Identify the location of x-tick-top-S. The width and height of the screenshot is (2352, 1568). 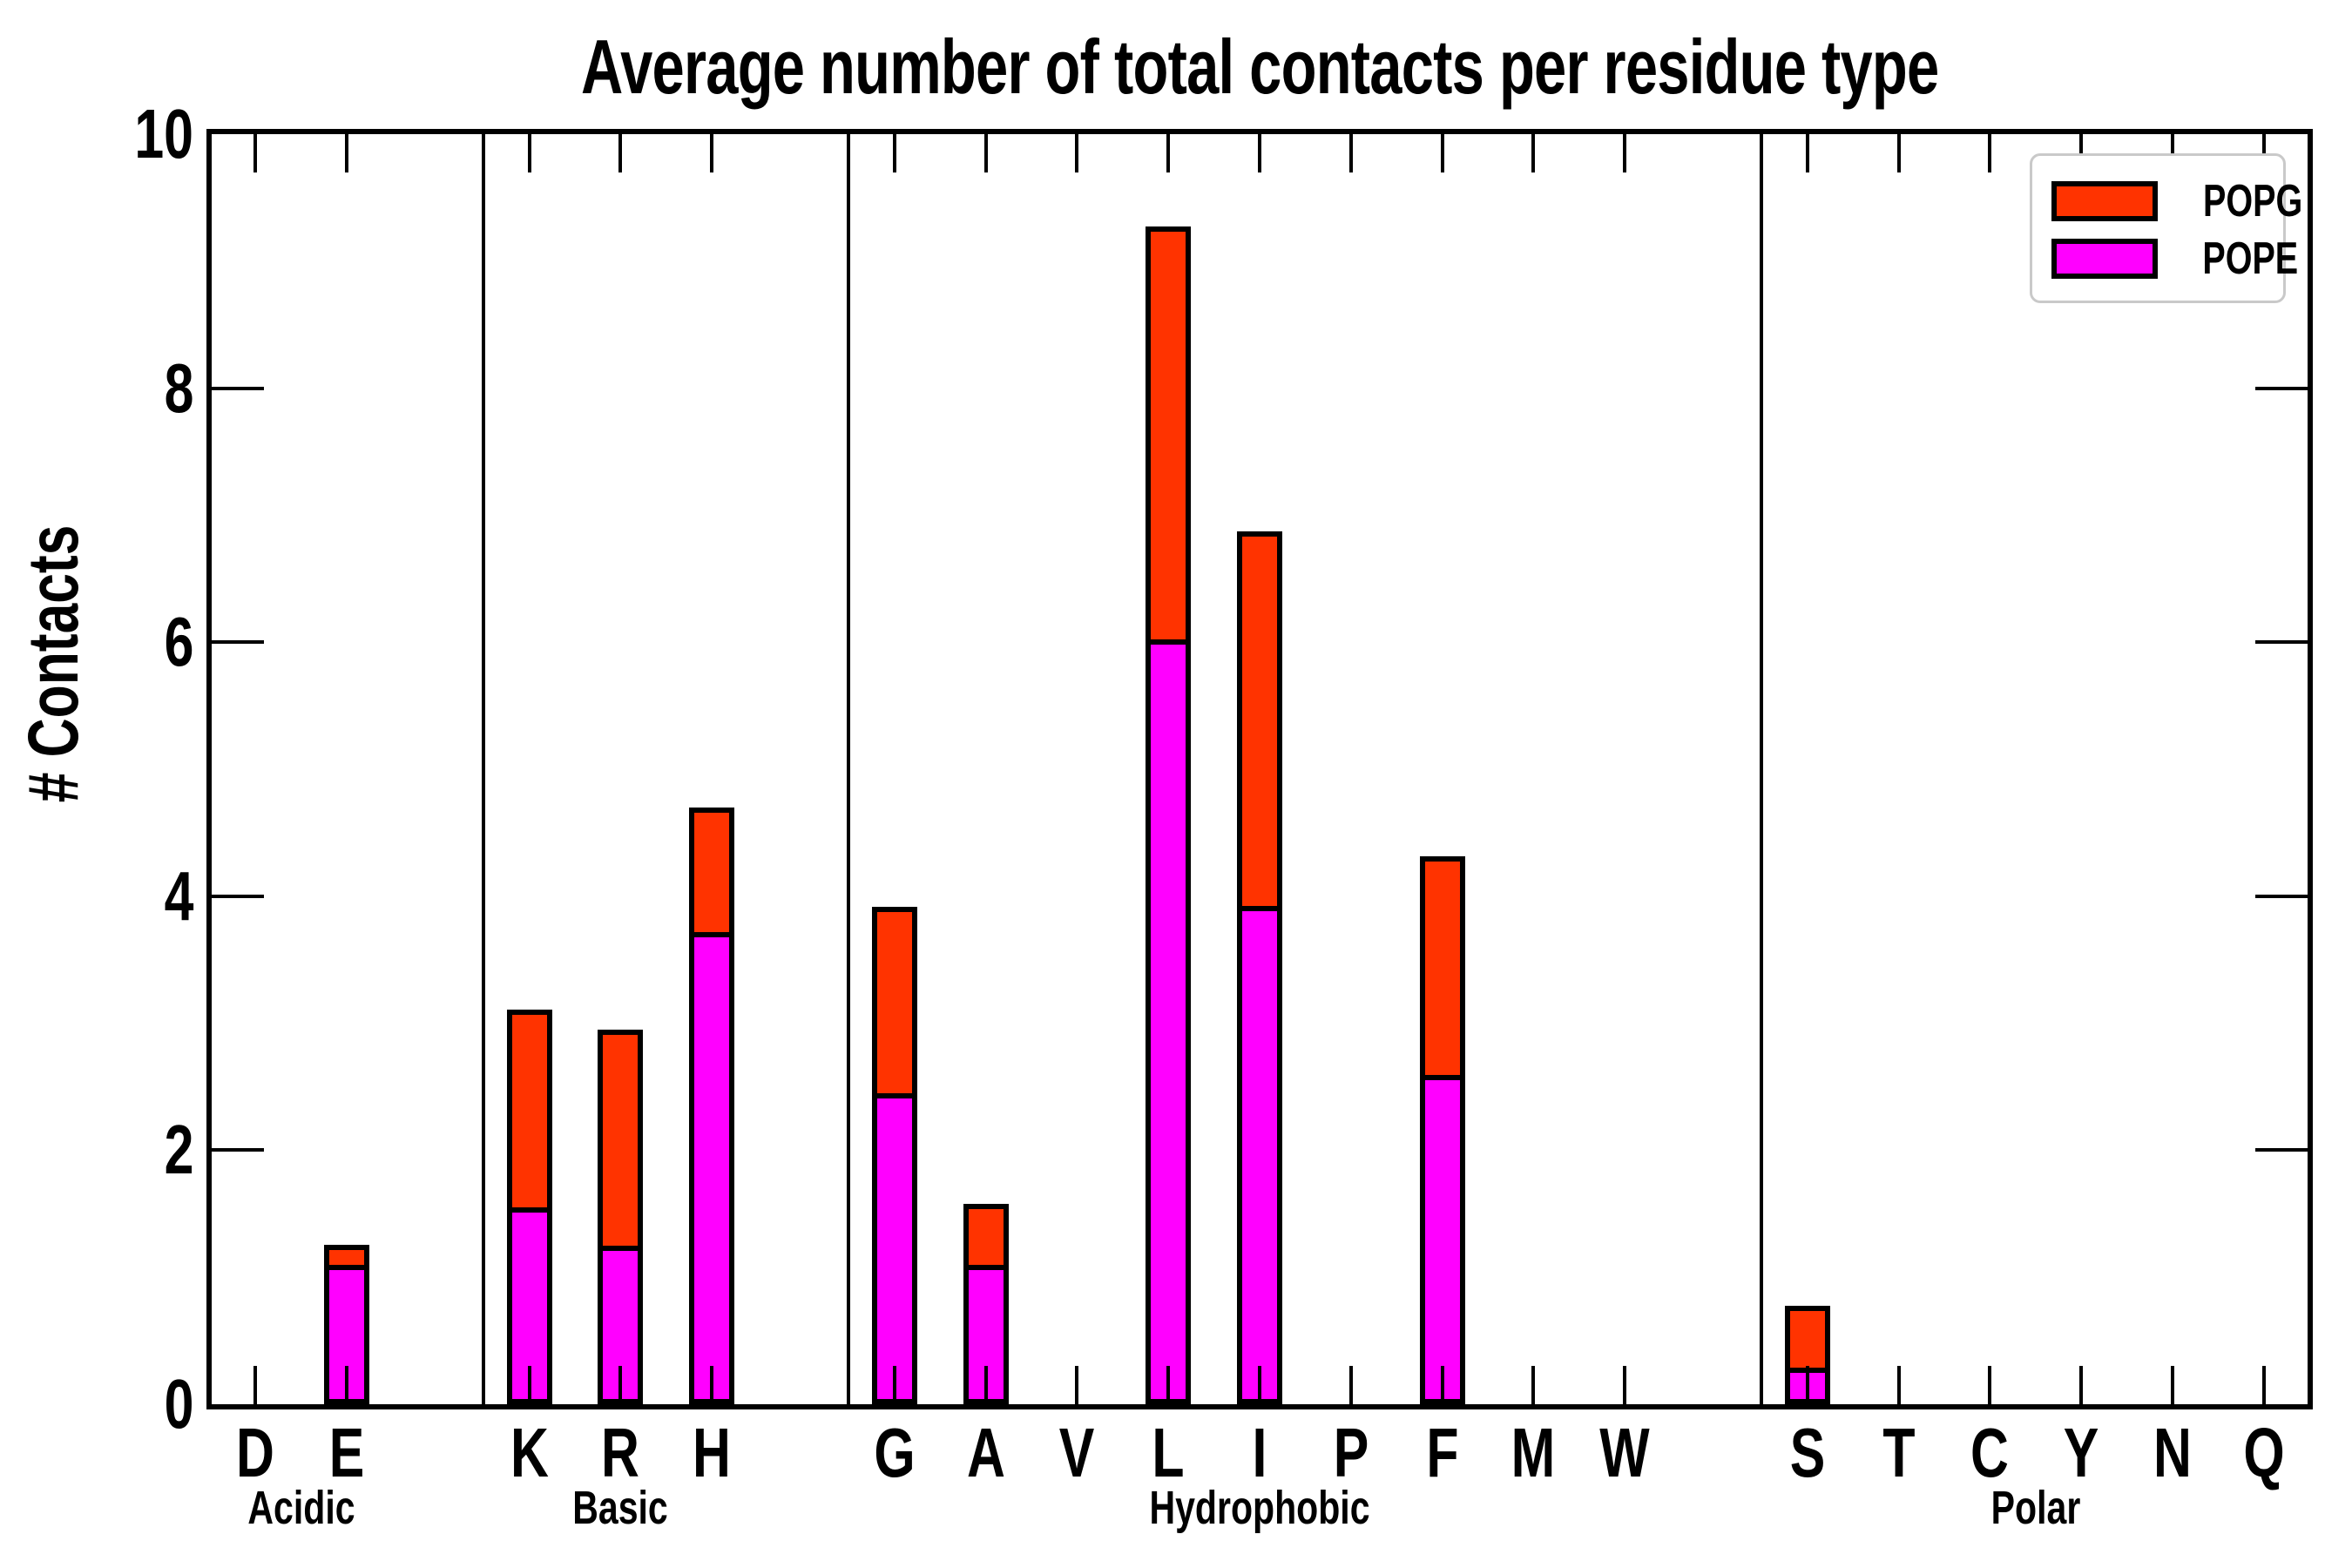
(1807, 153).